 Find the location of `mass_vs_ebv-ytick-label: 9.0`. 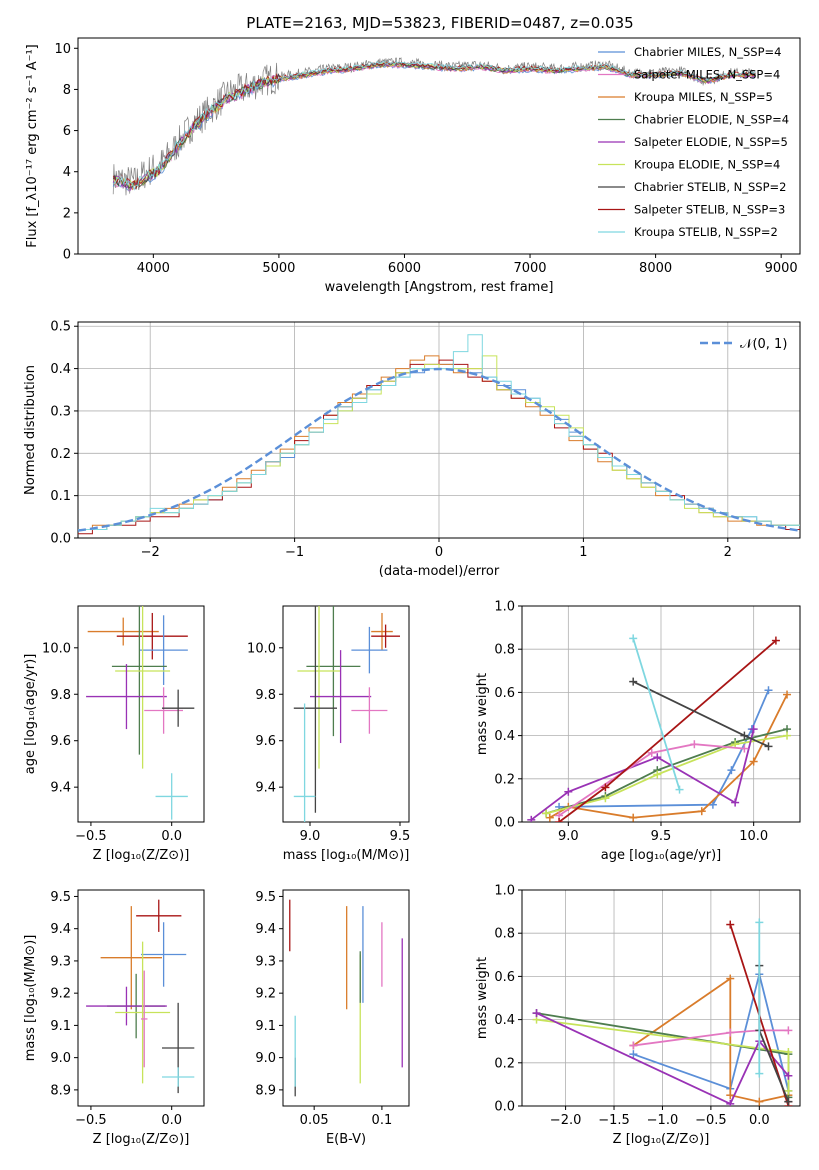

mass_vs_ebv-ytick-label: 9.0 is located at coordinates (265, 1058).